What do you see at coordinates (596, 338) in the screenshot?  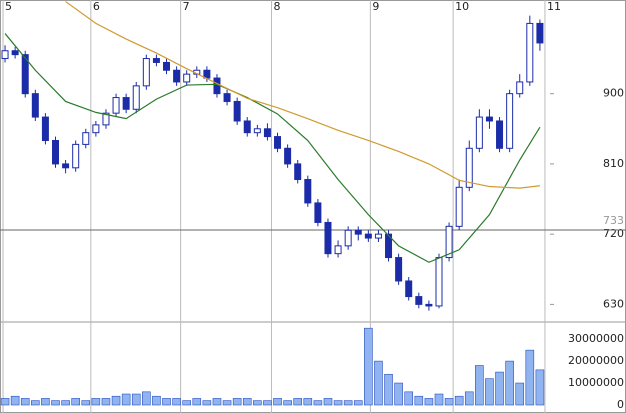 I see `volume-tick-label: 30000000` at bounding box center [596, 338].